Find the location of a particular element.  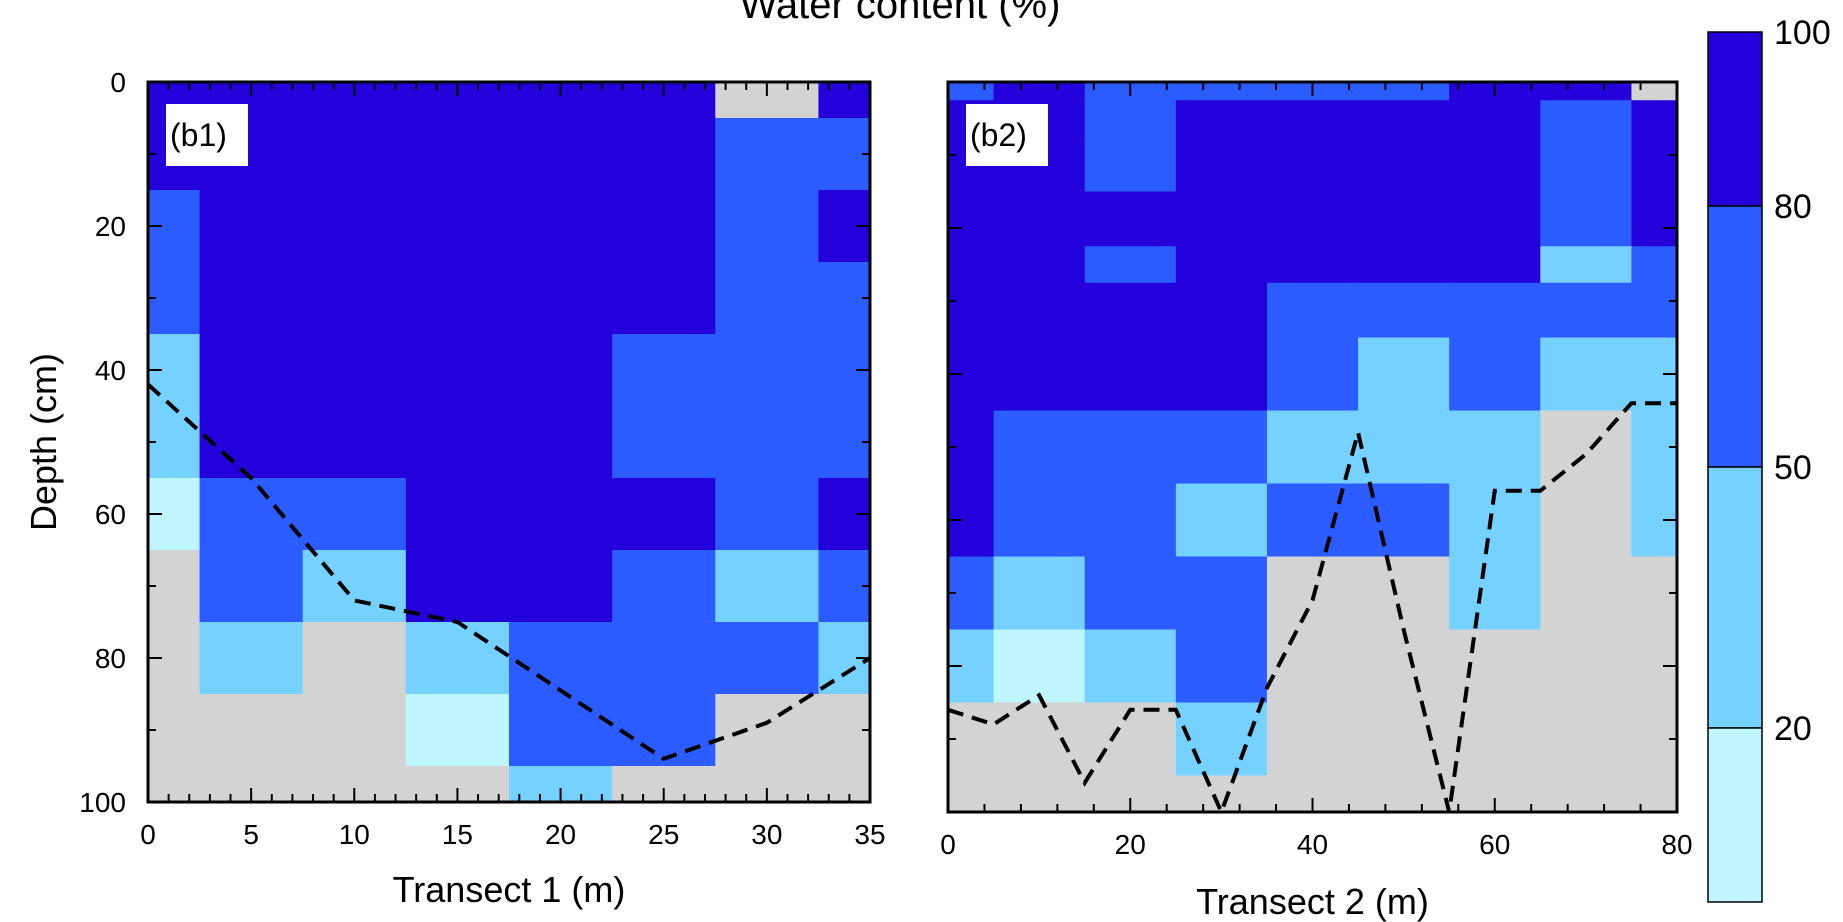

y-tick-label: 20 is located at coordinates (110, 226).